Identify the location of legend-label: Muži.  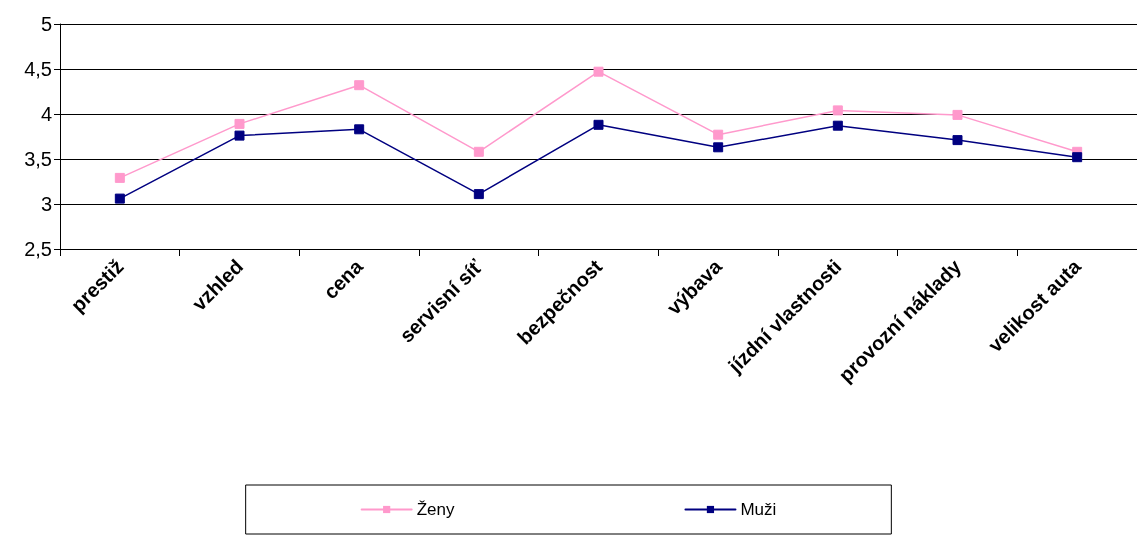
(758, 509).